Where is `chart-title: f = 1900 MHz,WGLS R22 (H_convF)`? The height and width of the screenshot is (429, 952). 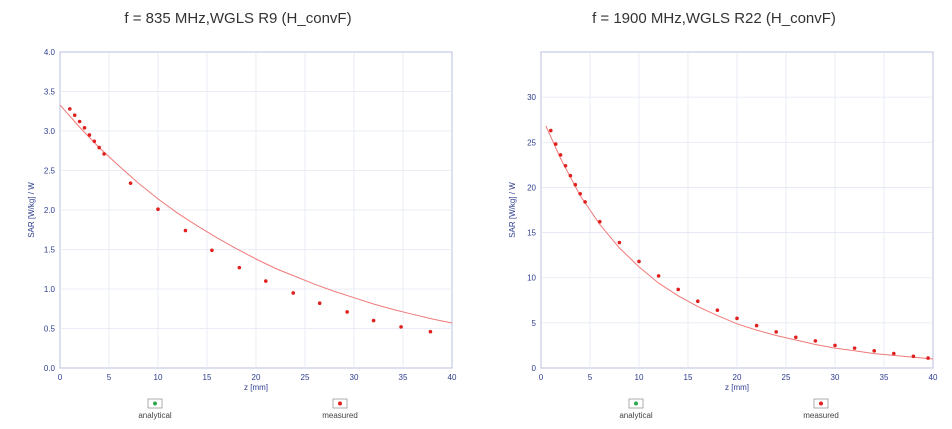 chart-title: f = 1900 MHz,WGLS R22 (H_convF) is located at coordinates (714, 18).